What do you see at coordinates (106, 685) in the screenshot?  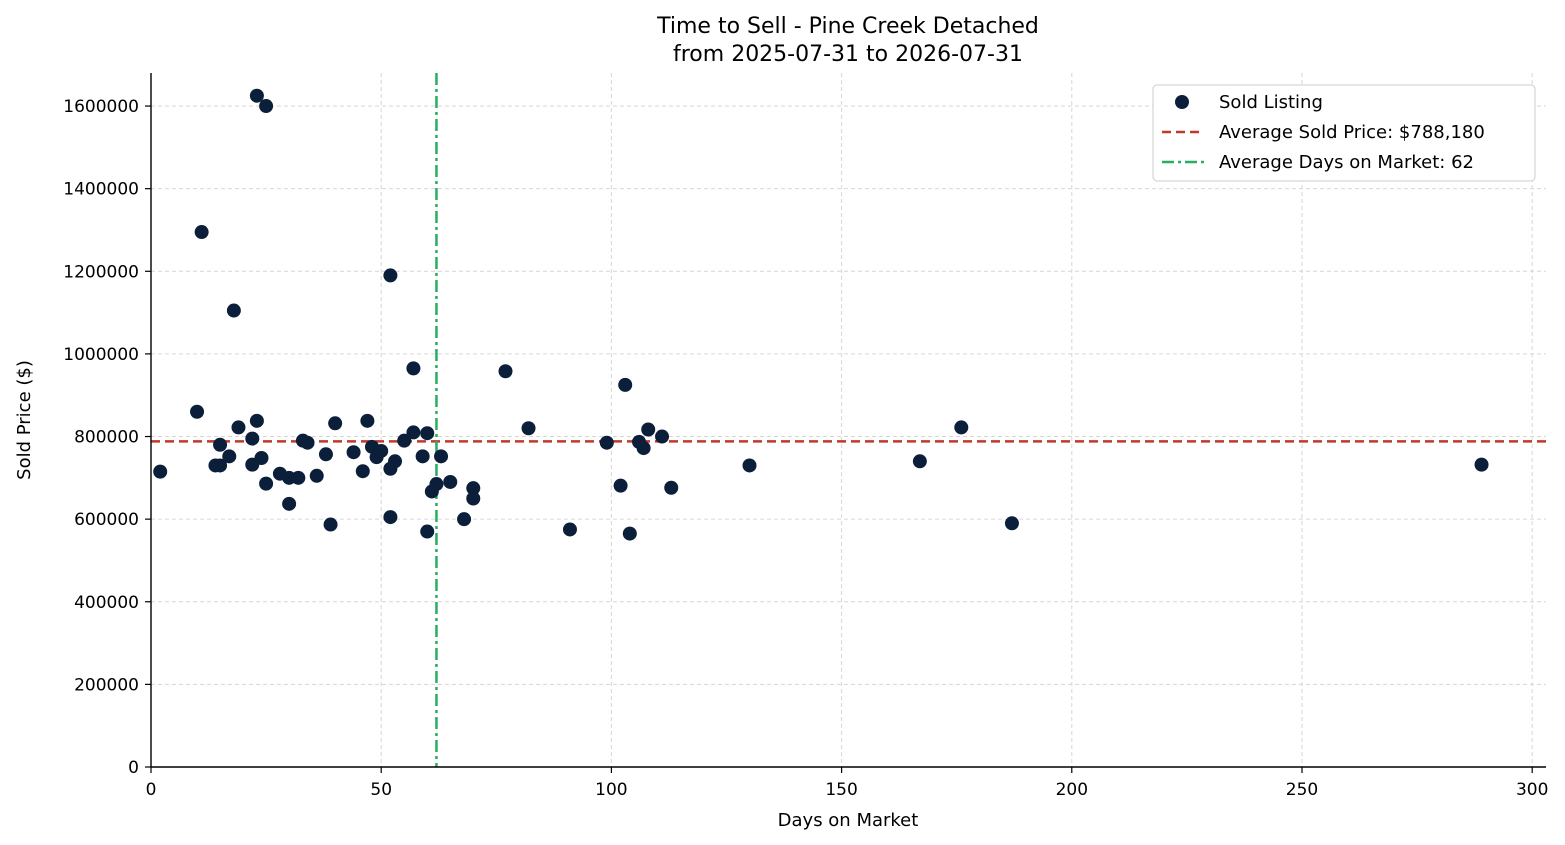 I see `y-tick-label: 200000` at bounding box center [106, 685].